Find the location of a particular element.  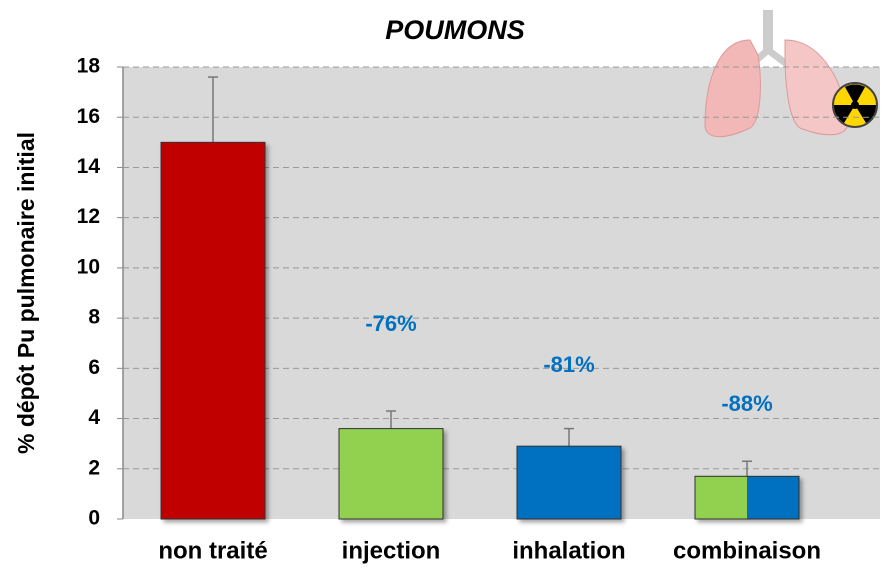

y-tick-label: 2 is located at coordinates (94, 467).